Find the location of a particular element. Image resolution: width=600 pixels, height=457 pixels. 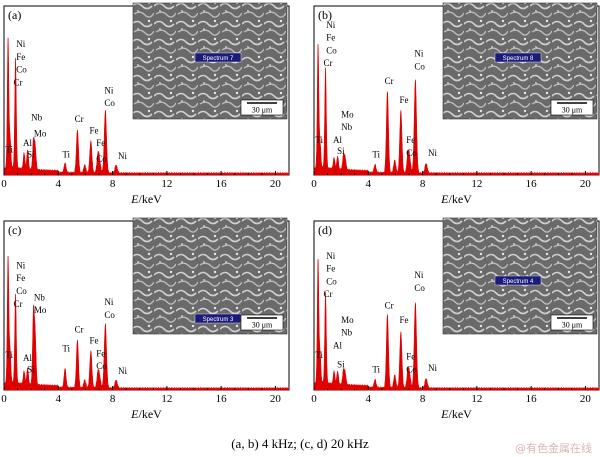

watermark: @有色金属在线 is located at coordinates (553, 448).